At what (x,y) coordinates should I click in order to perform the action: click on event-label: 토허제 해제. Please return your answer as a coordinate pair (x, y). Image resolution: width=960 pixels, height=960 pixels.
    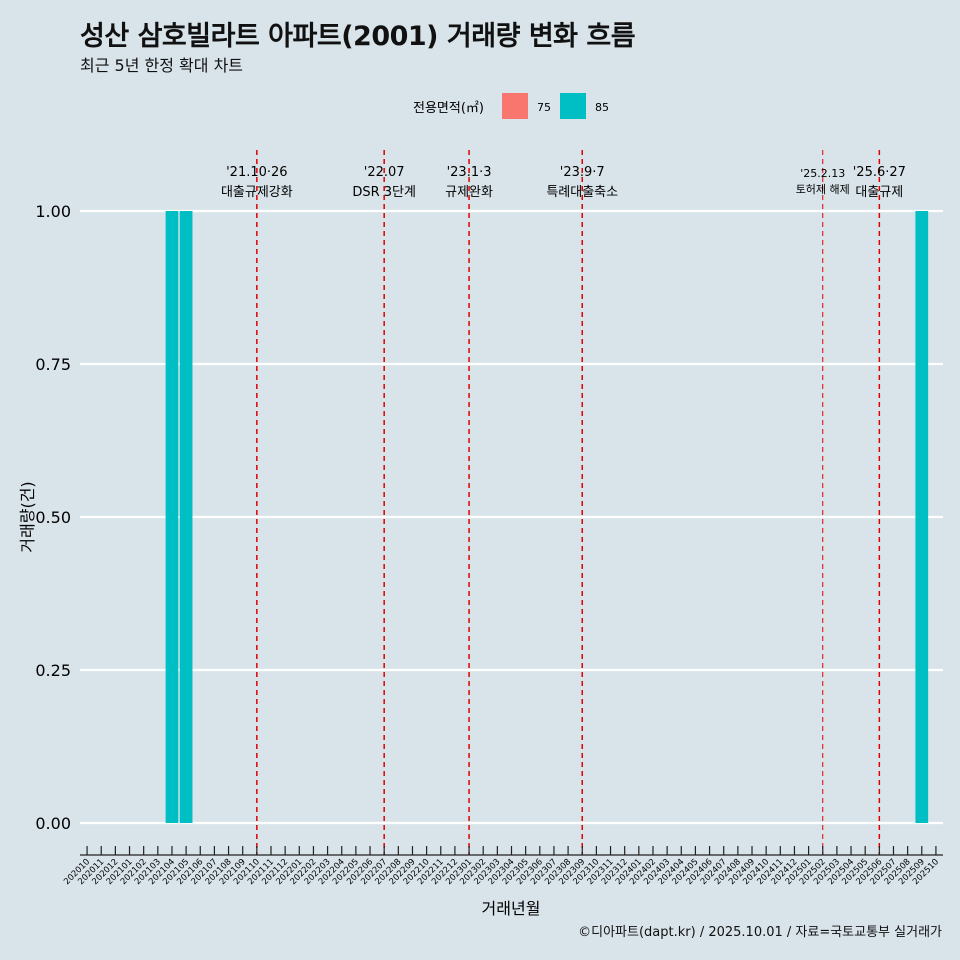
    Looking at the image, I should click on (823, 189).